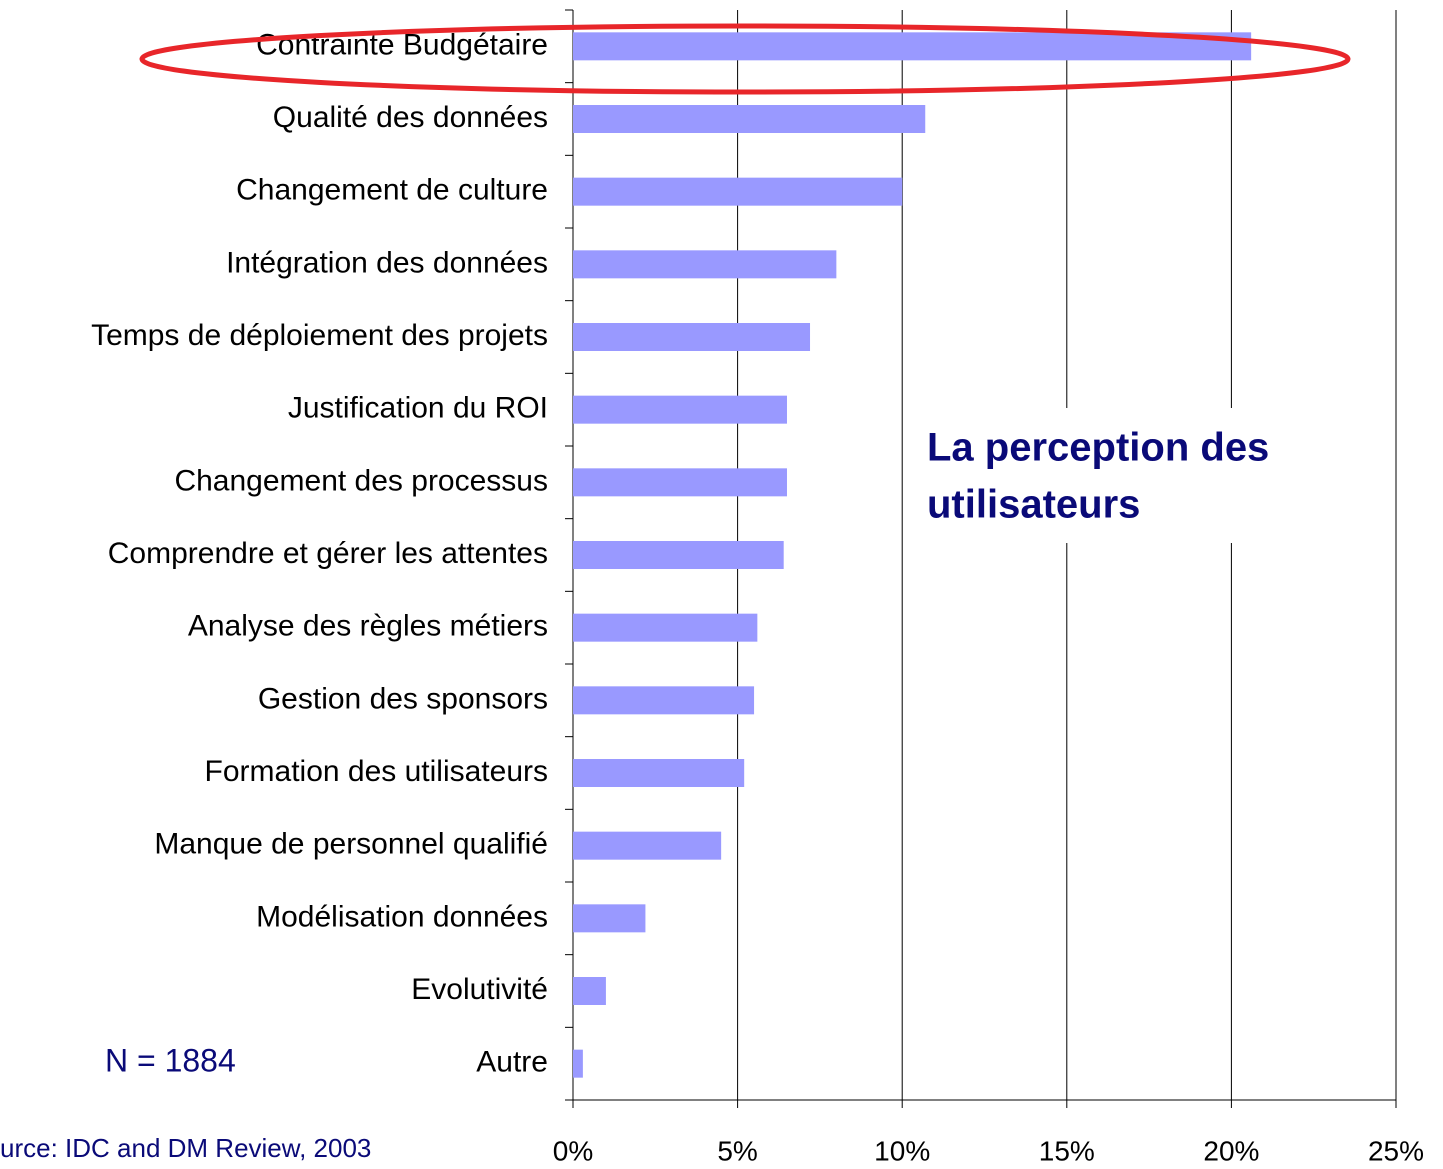 This screenshot has width=1443, height=1169. I want to click on source: urce: IDC and DM Review, 2003, so click(185, 1148).